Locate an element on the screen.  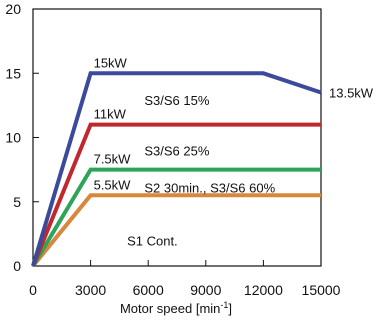
series-end-label: 13.5kW is located at coordinates (351, 93).